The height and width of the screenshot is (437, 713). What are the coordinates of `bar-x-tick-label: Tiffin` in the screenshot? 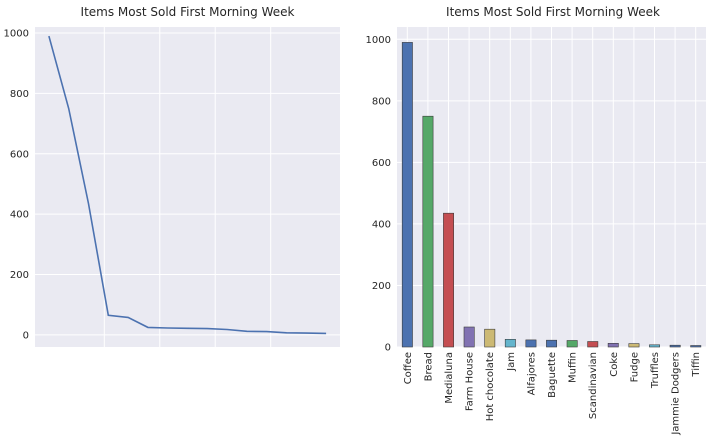 It's located at (696, 365).